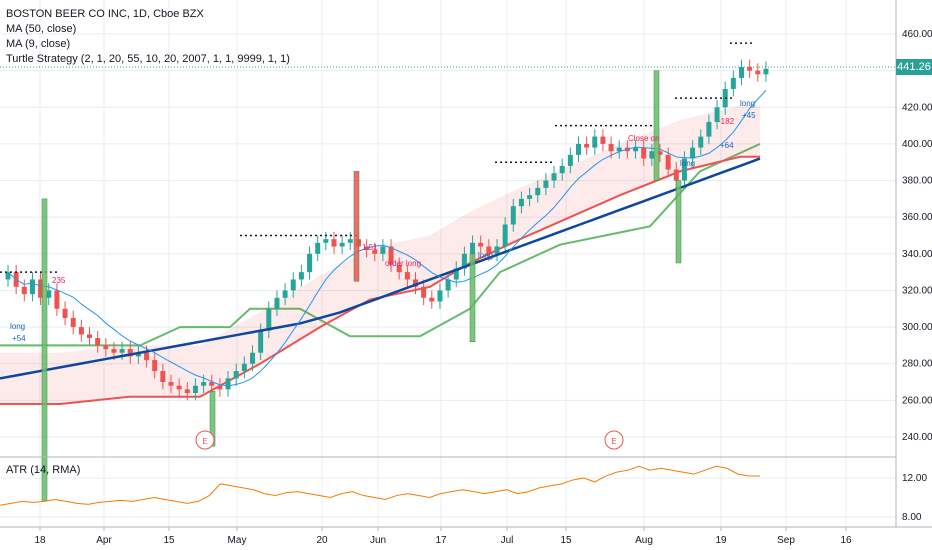 Image resolution: width=932 pixels, height=550 pixels. What do you see at coordinates (104, 540) in the screenshot?
I see `time-tick-label: Apr` at bounding box center [104, 540].